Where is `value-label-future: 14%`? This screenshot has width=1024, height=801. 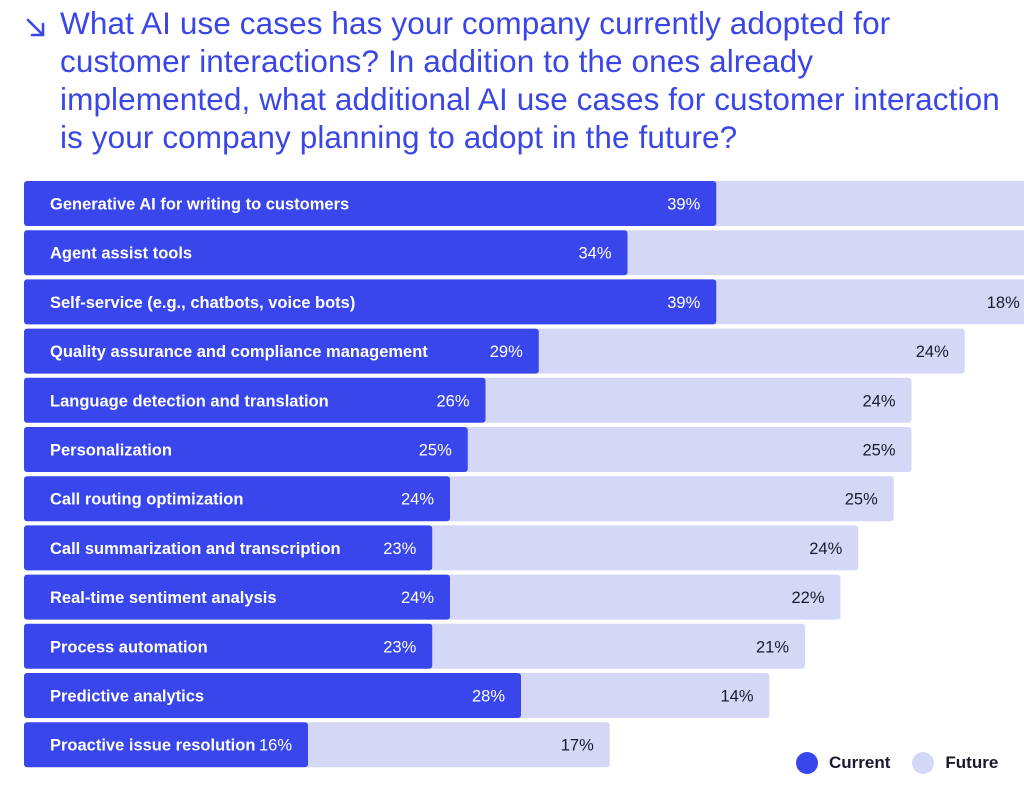
value-label-future: 14% is located at coordinates (736, 697).